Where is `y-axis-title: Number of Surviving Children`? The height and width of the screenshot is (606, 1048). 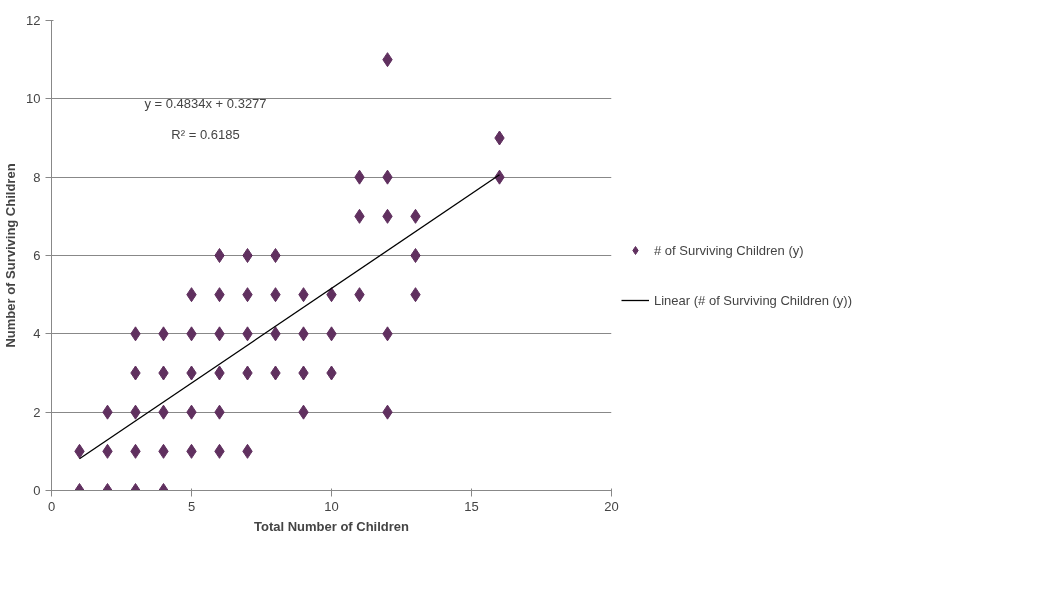 y-axis-title: Number of Surviving Children is located at coordinates (11, 255).